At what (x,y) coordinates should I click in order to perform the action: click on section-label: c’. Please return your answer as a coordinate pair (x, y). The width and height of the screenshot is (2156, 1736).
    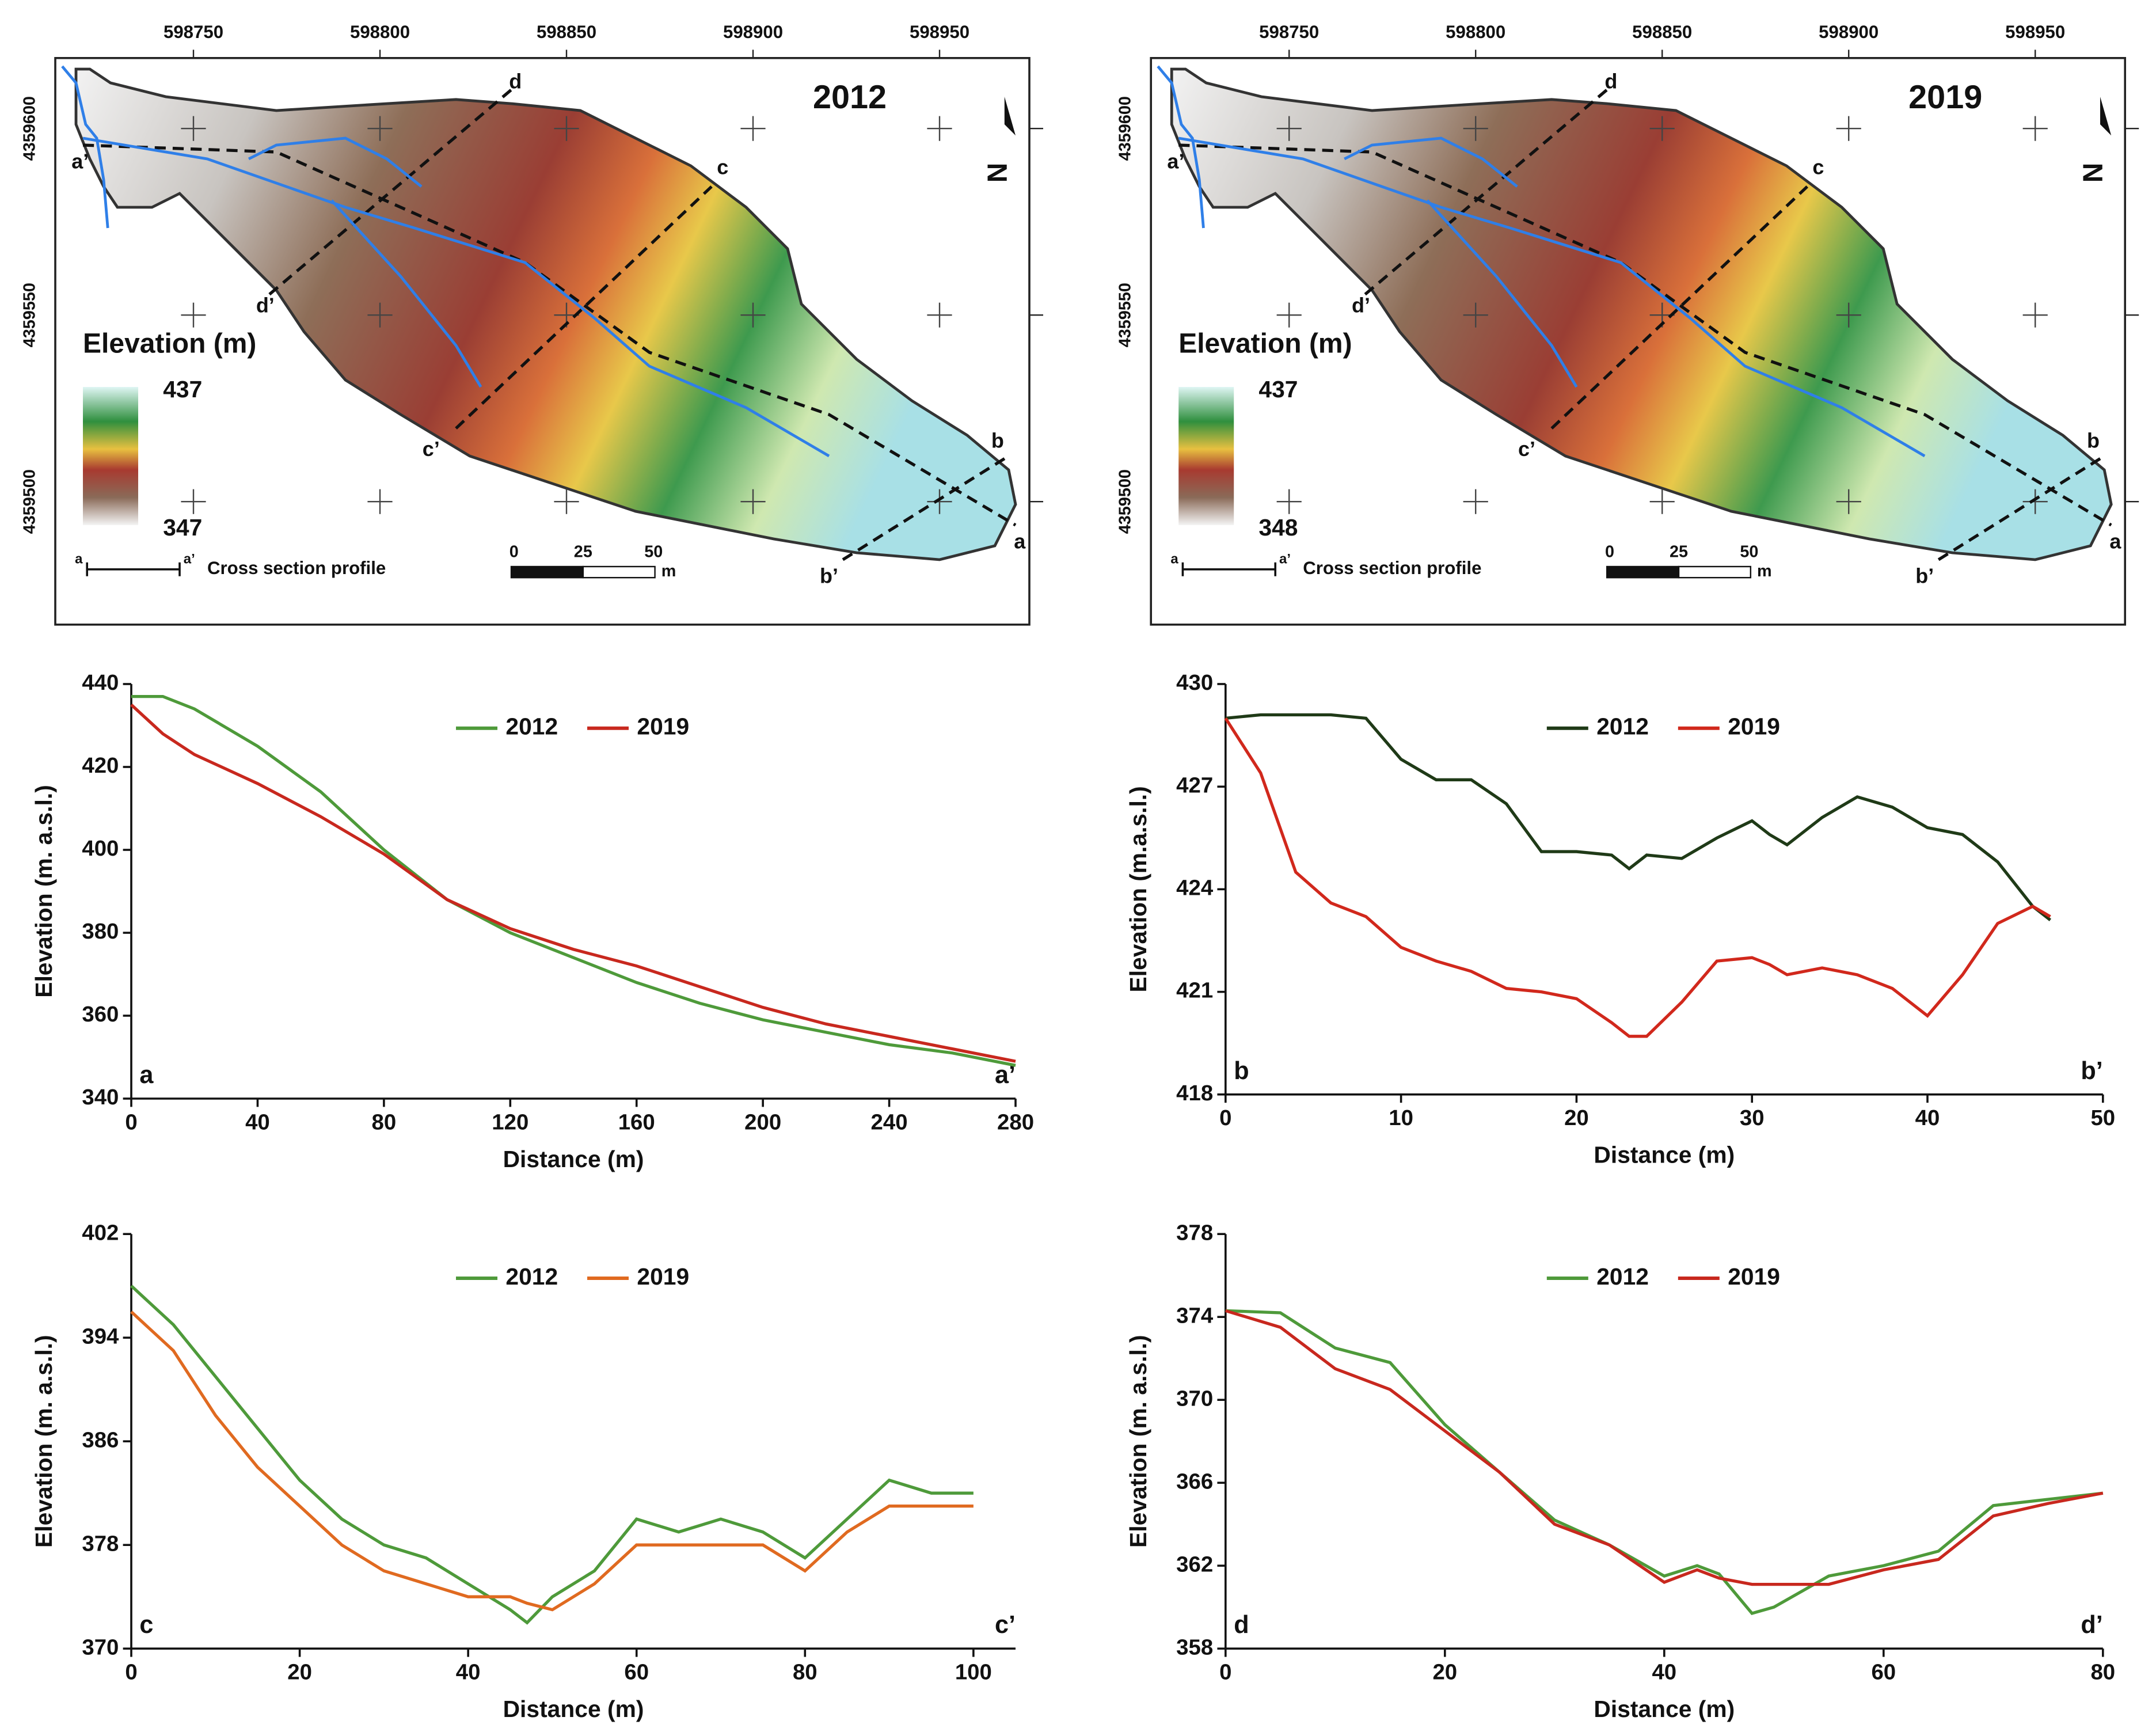
    Looking at the image, I should click on (1526, 449).